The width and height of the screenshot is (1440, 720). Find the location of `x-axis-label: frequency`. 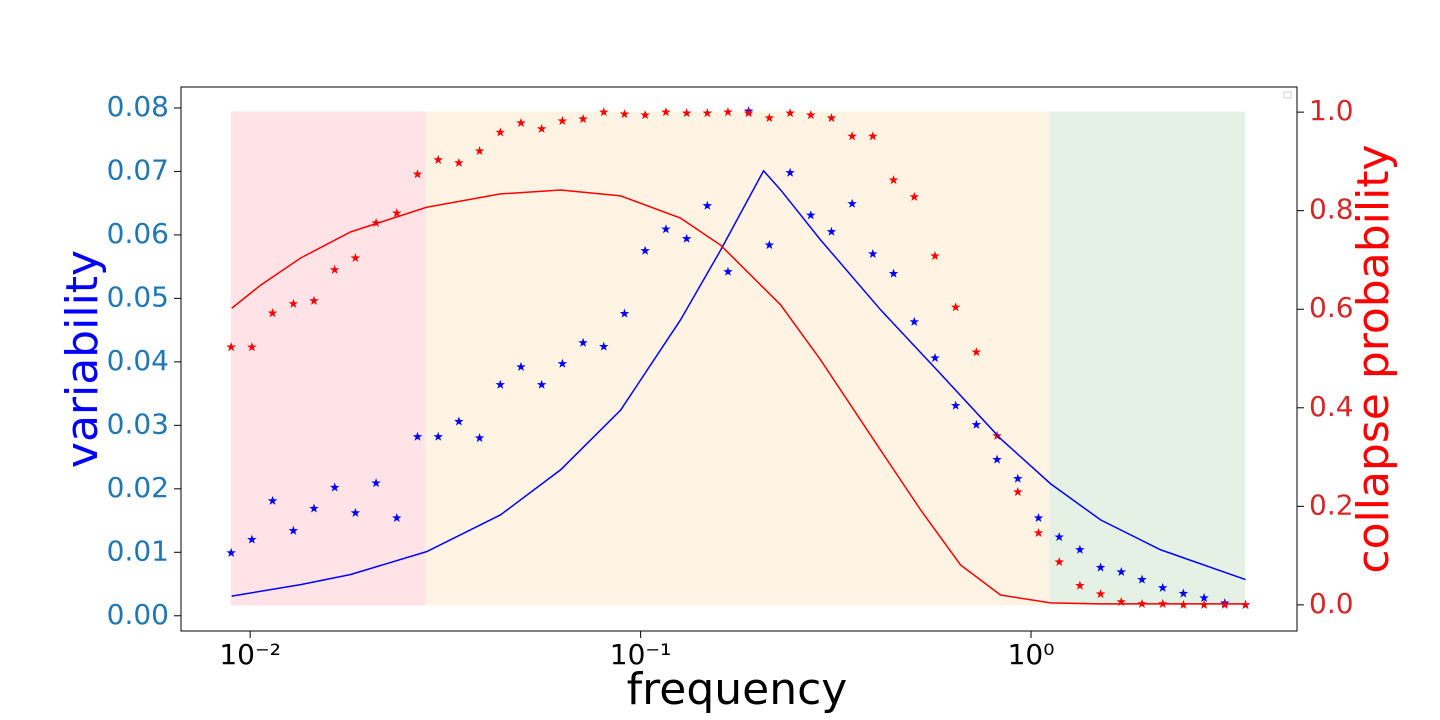

x-axis-label: frequency is located at coordinates (737, 689).